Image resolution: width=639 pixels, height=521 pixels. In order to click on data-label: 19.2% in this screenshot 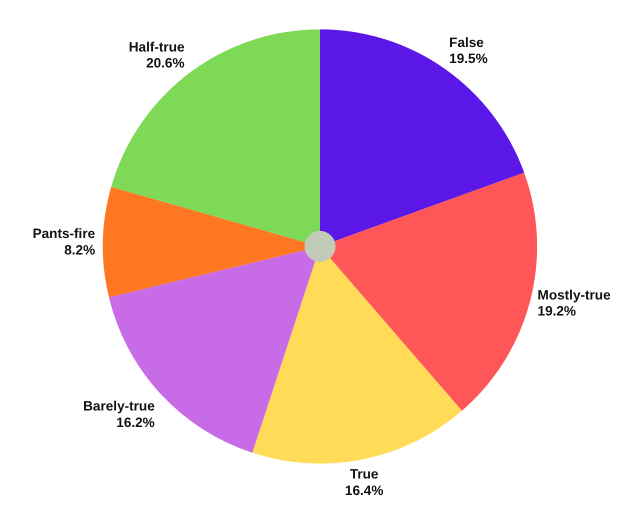, I will do `click(557, 311)`.